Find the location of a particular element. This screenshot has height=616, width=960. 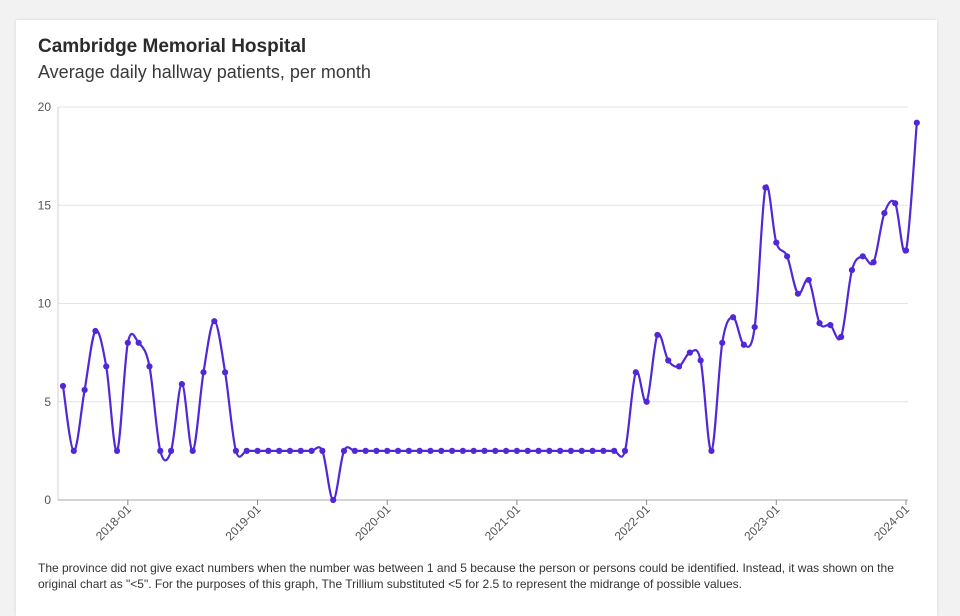

y-tick-label: 0 is located at coordinates (47, 500).